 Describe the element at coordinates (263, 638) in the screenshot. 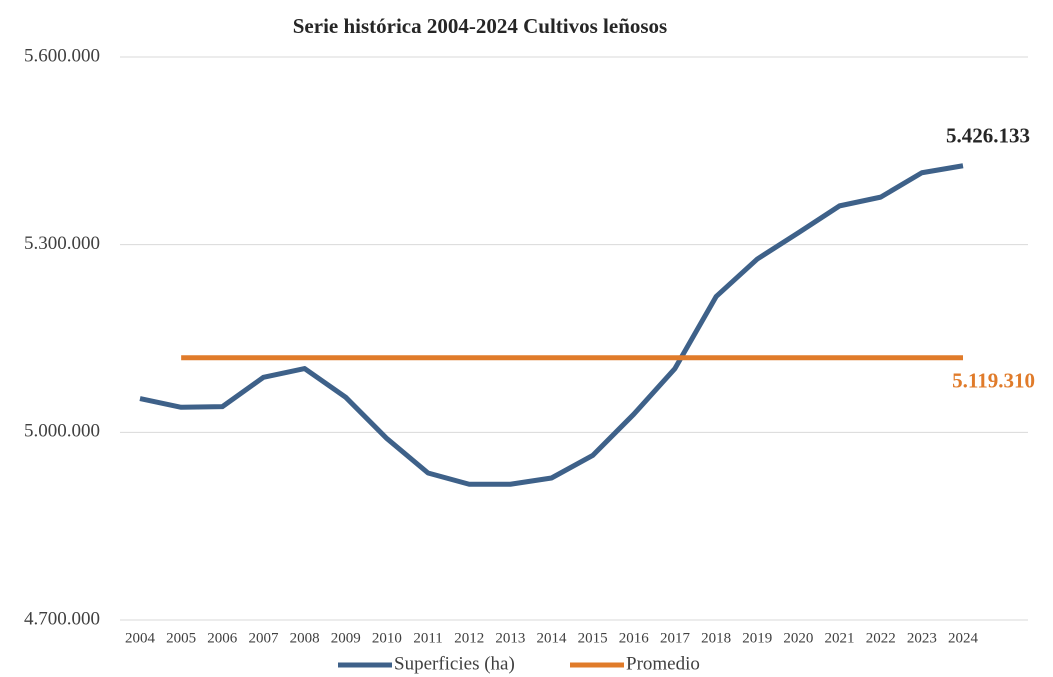

I see `x-tick-label: 2007` at that location.